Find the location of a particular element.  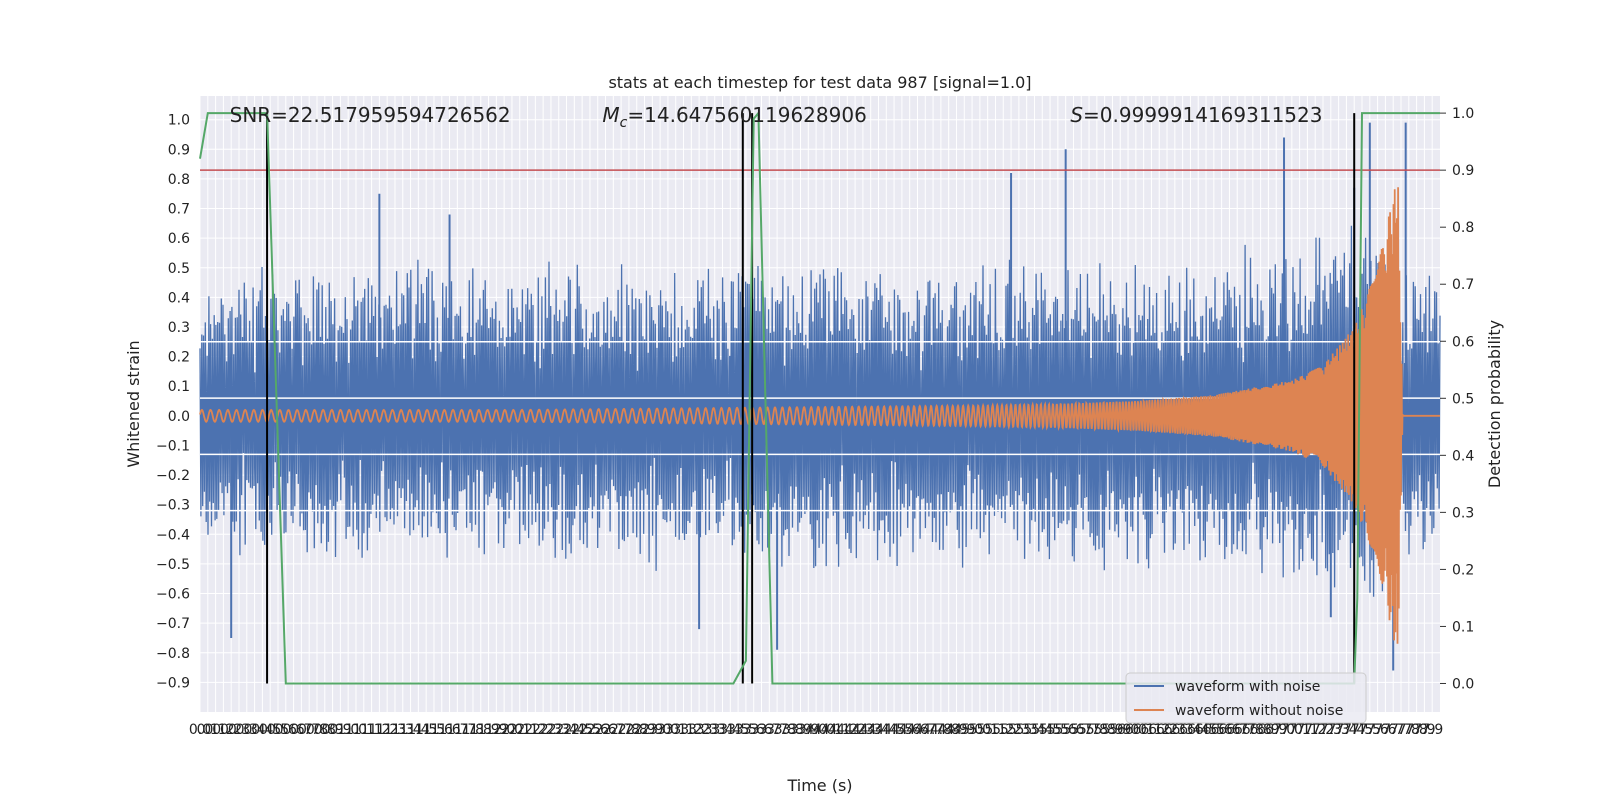

y2-tick-label: 0.8 is located at coordinates (1463, 228).